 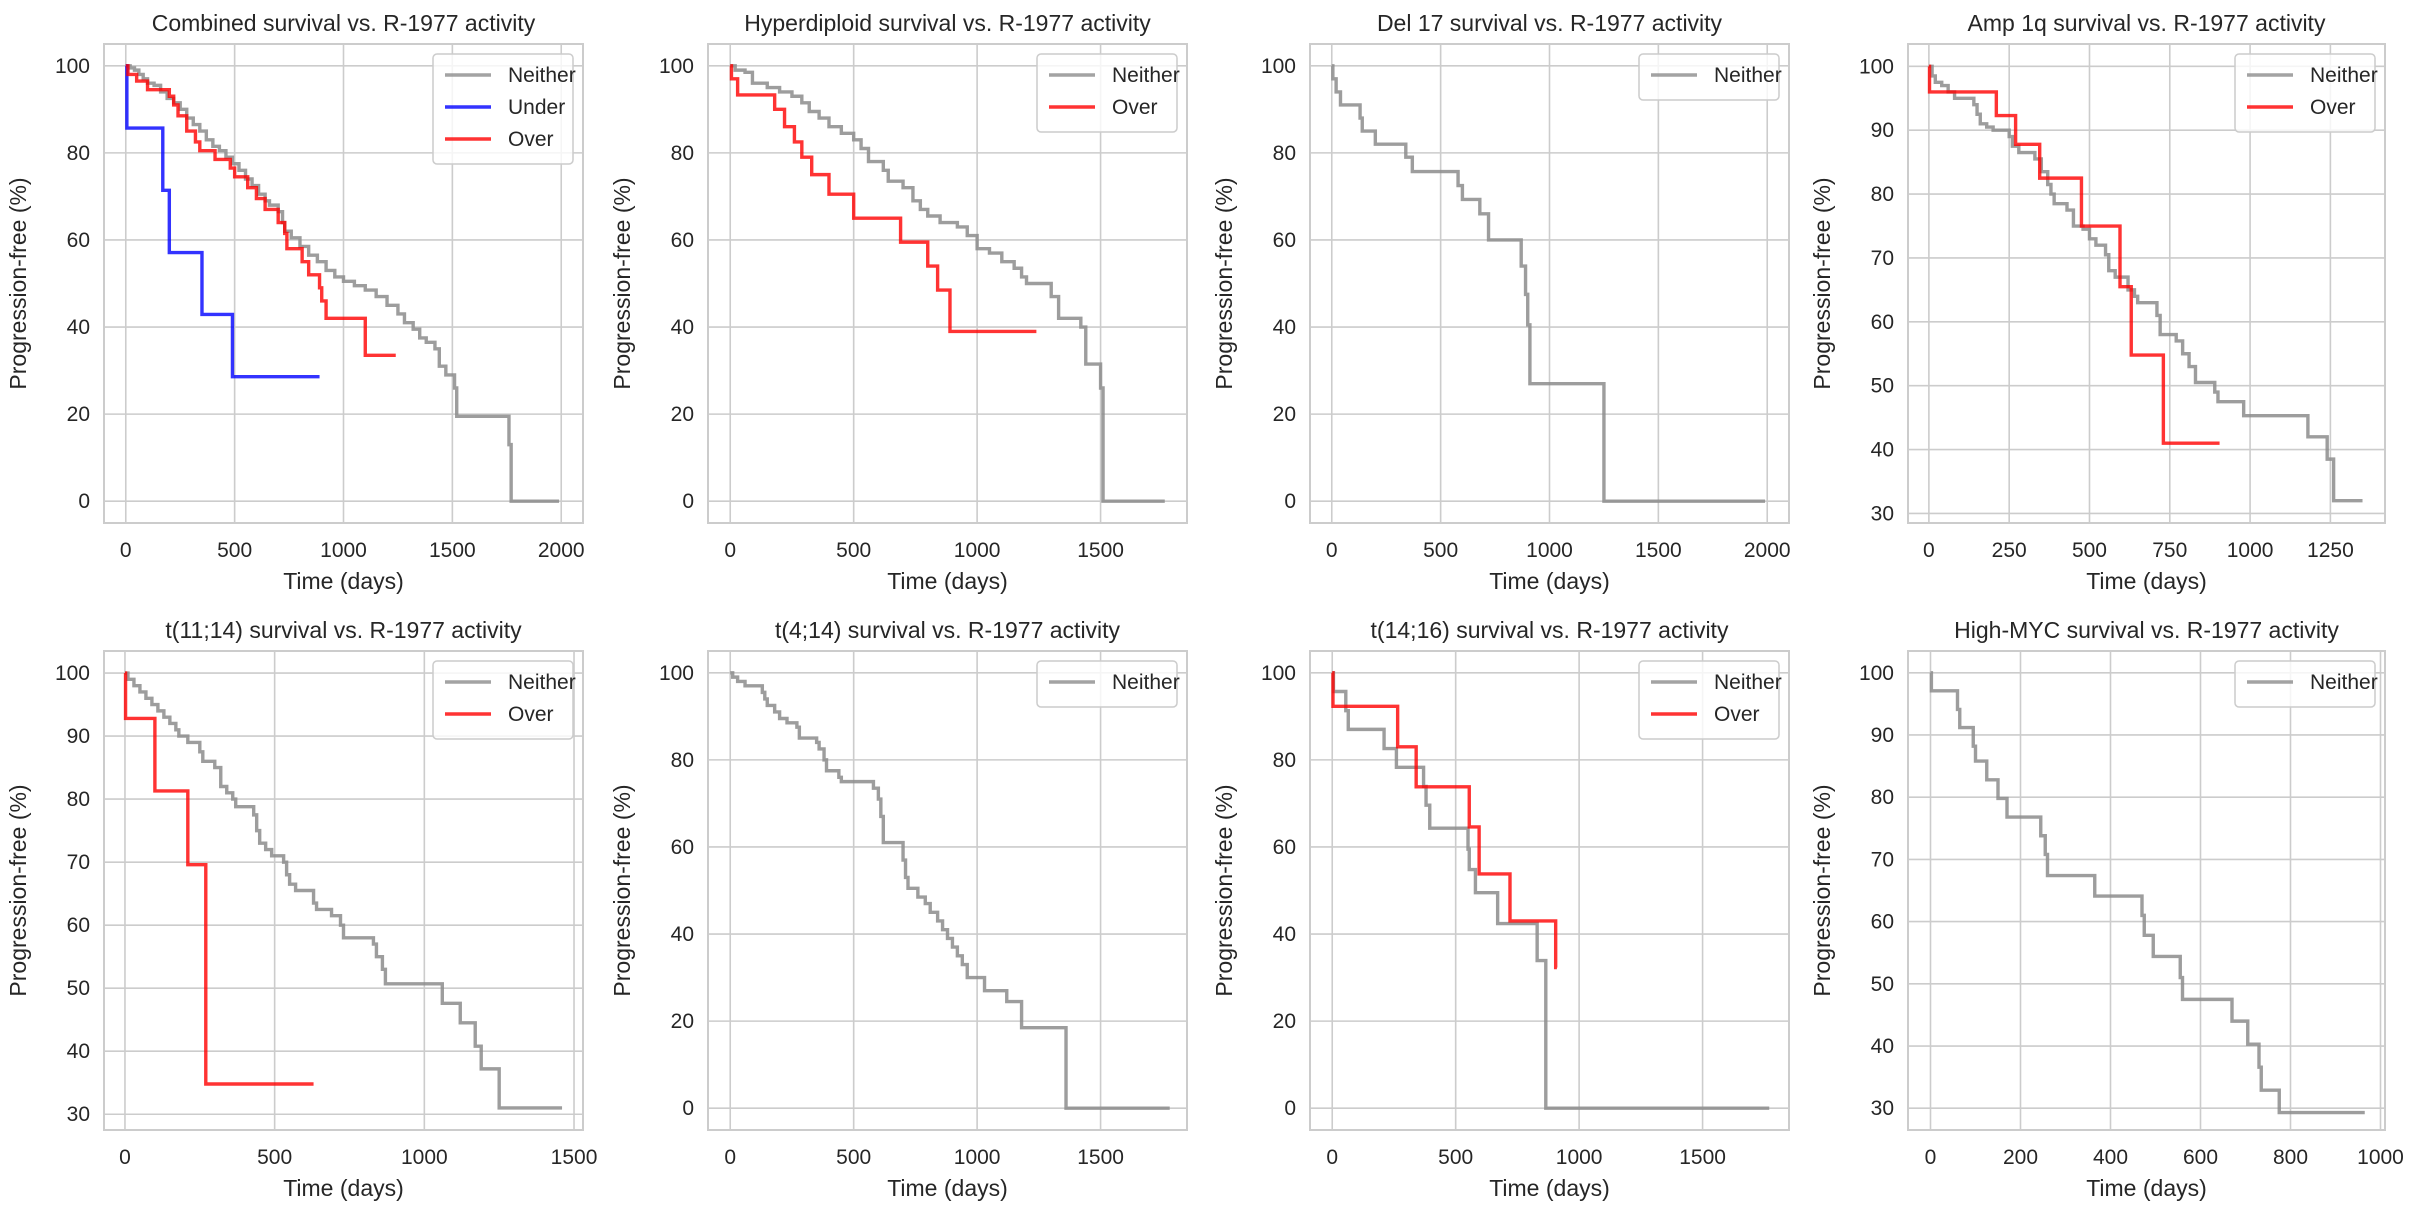 What do you see at coordinates (1882, 386) in the screenshot?
I see `y-tick-label: 50` at bounding box center [1882, 386].